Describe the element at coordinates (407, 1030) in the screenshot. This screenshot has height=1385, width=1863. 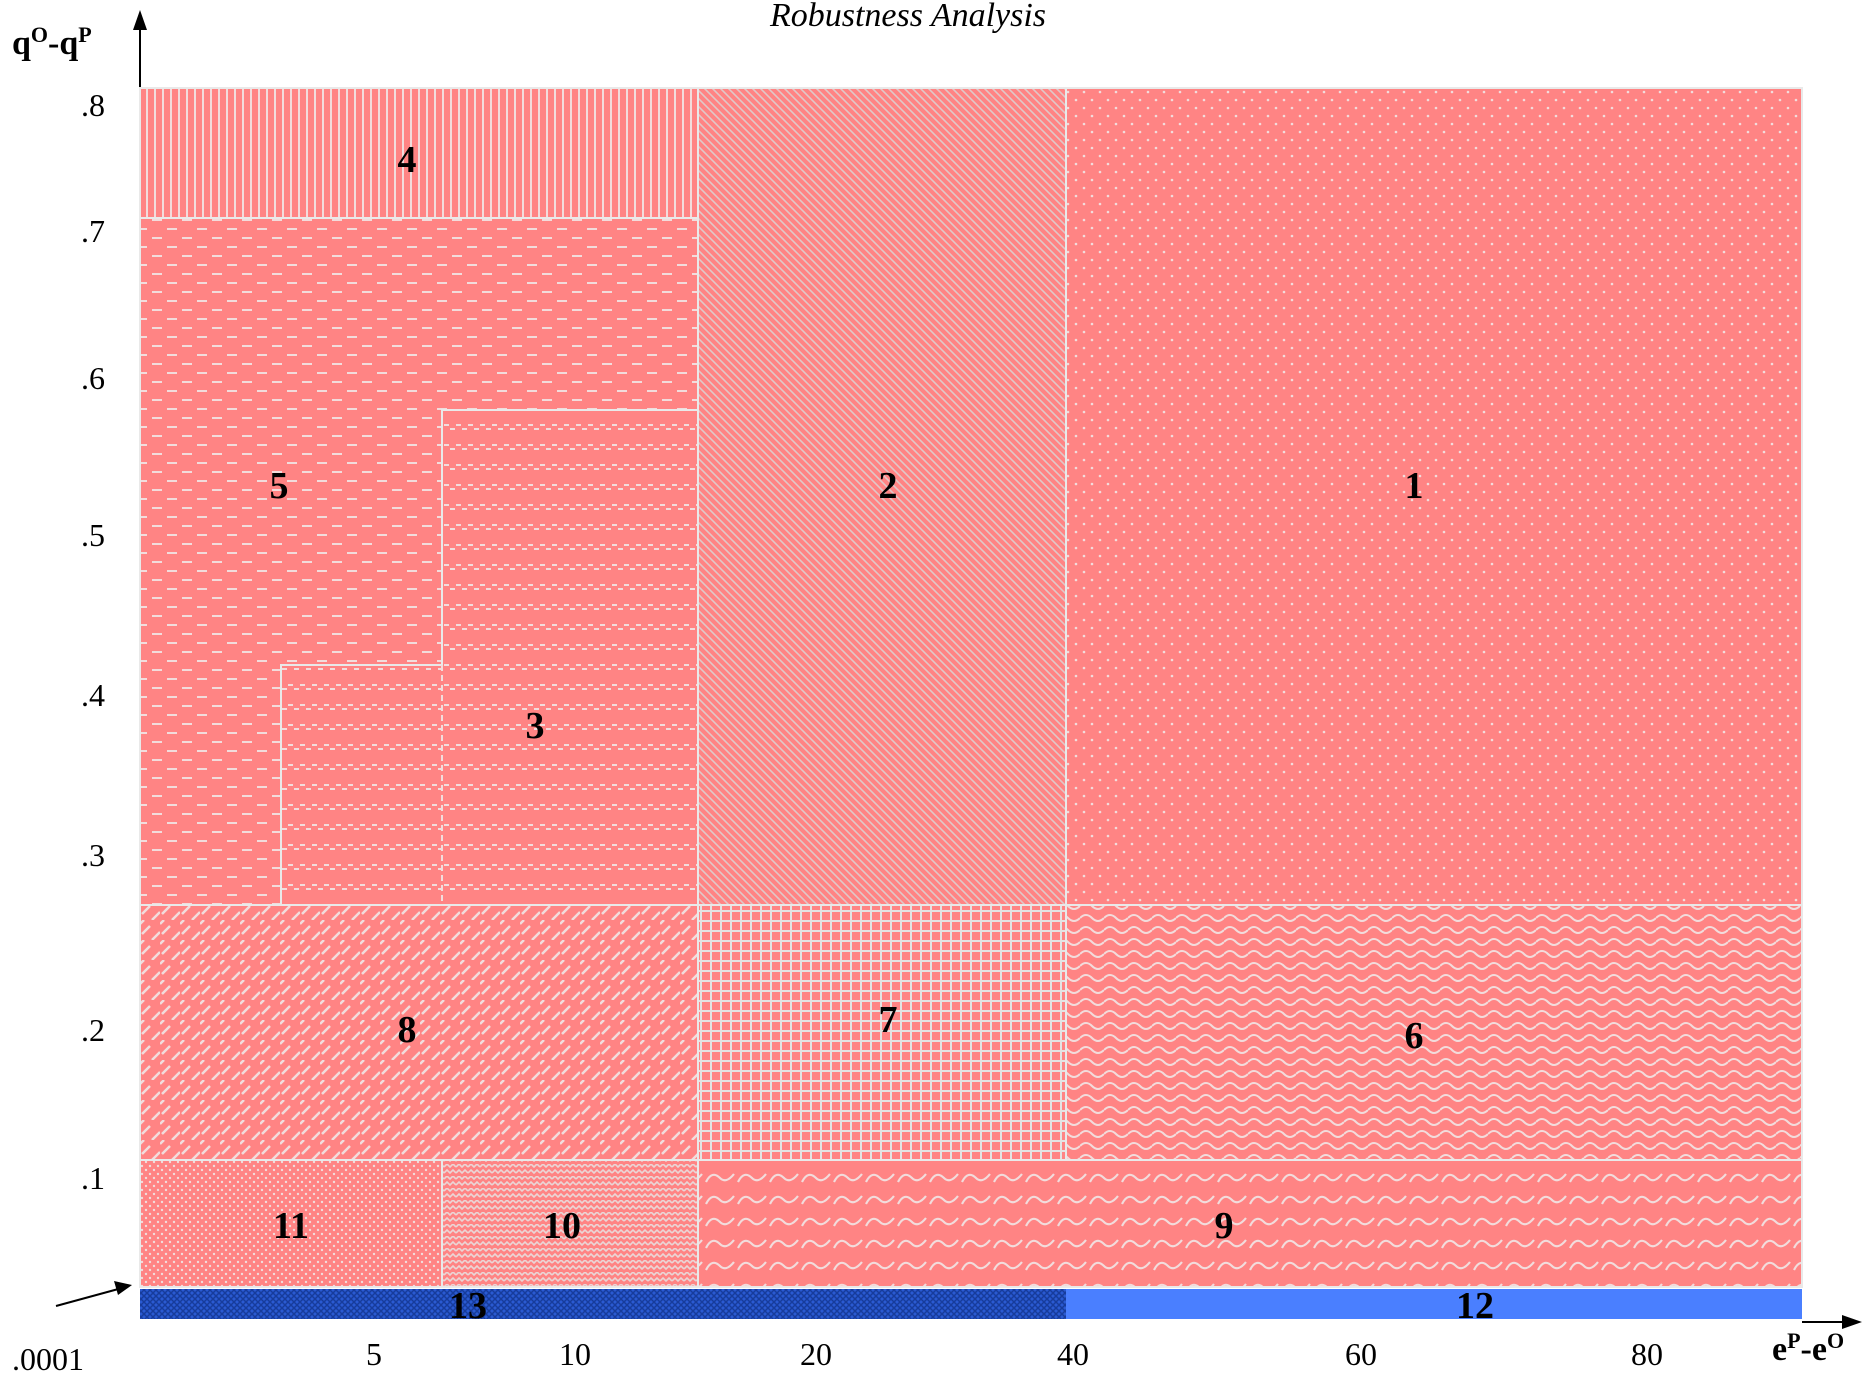
I see `region-8-label: 8` at that location.